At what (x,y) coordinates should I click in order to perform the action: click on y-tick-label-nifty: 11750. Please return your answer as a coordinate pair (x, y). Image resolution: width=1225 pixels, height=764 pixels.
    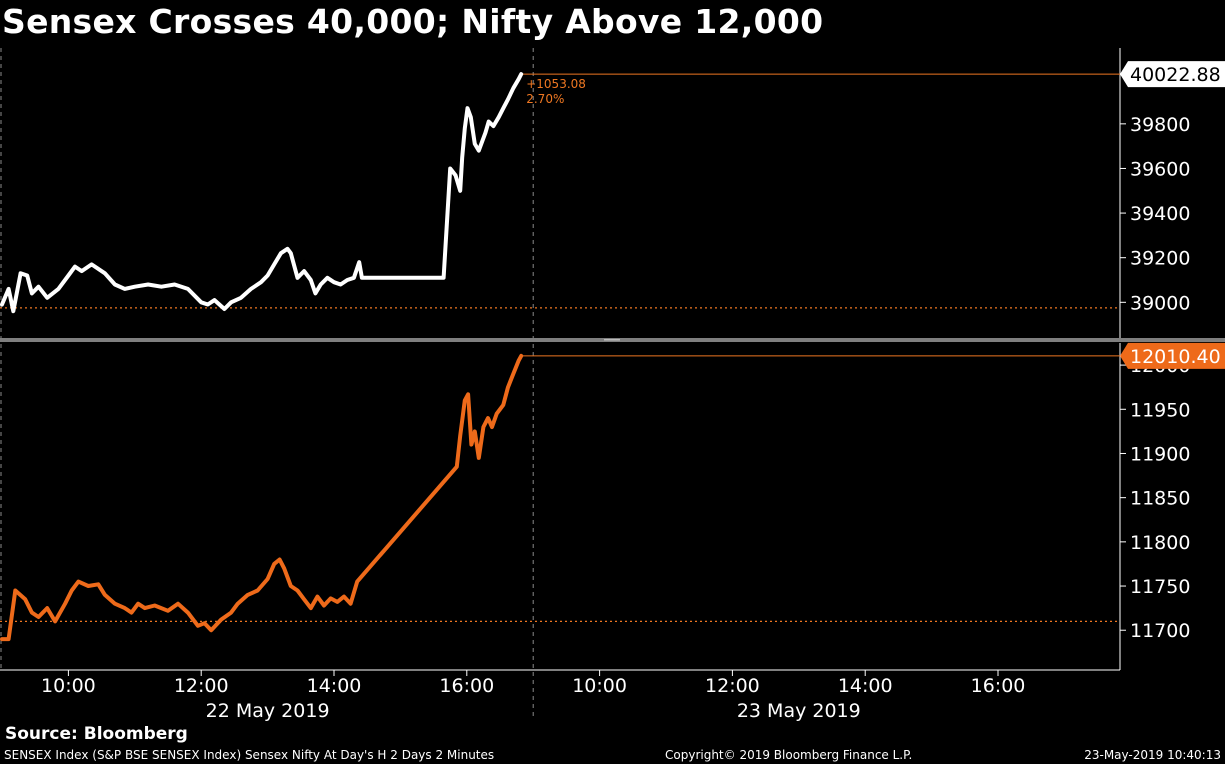
    Looking at the image, I should click on (1160, 587).